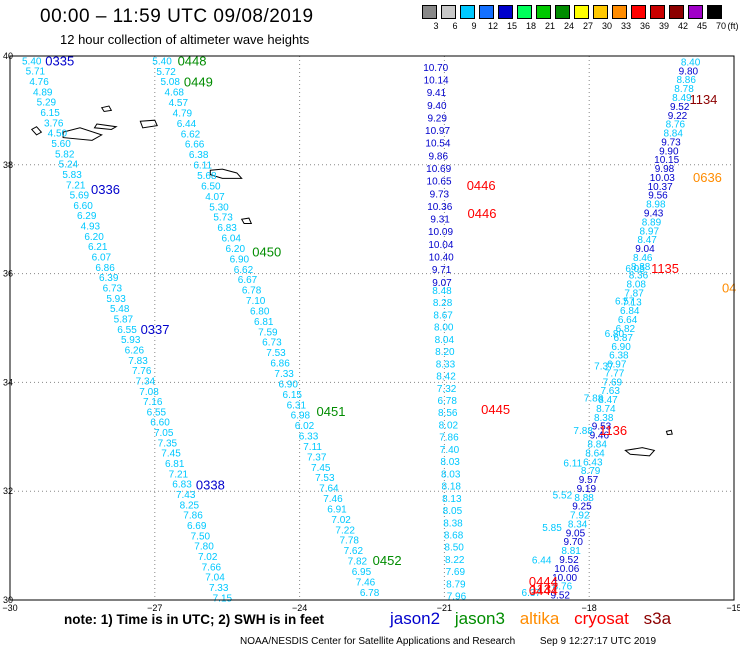 Image resolution: width=740 pixels, height=650 pixels. Describe the element at coordinates (207, 176) in the screenshot. I see `wave-height-value: 5.68` at that location.